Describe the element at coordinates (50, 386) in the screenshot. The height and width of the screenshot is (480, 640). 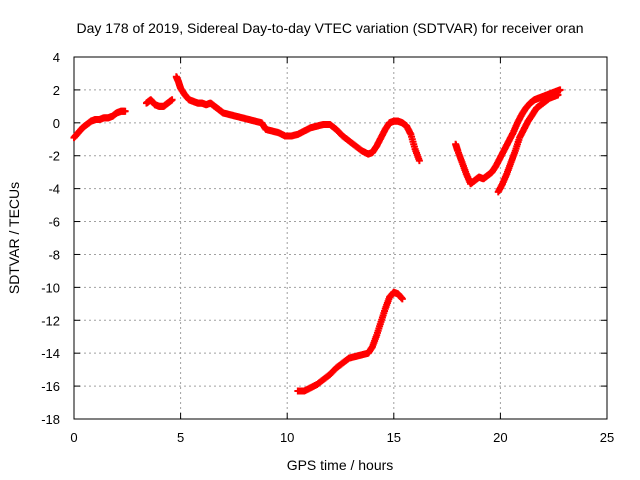
I see `y-tick-label: -16` at that location.